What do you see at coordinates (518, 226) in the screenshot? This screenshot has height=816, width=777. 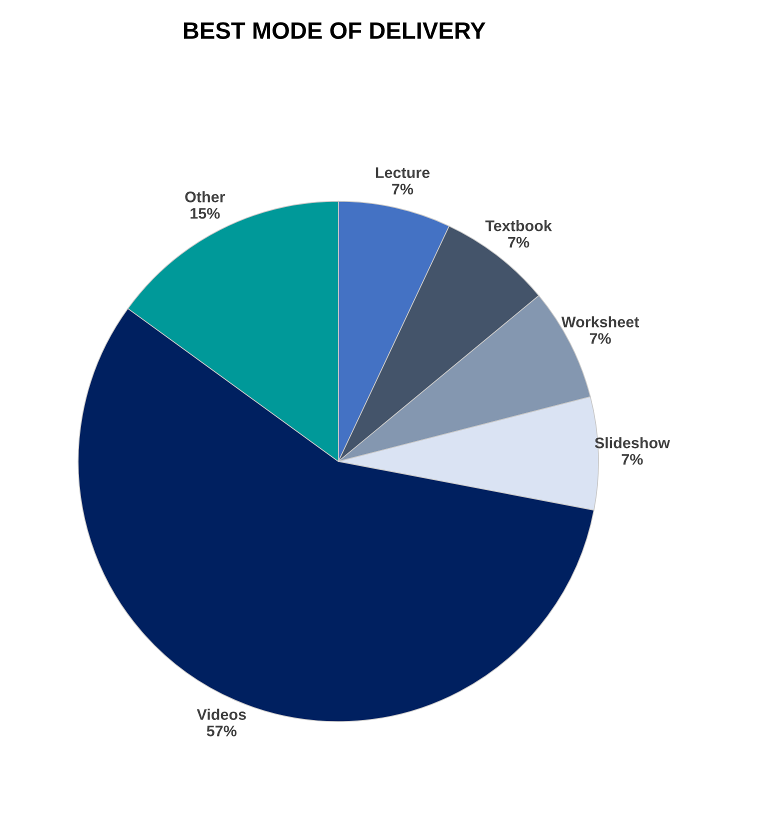 I see `slice-label: Textbook` at bounding box center [518, 226].